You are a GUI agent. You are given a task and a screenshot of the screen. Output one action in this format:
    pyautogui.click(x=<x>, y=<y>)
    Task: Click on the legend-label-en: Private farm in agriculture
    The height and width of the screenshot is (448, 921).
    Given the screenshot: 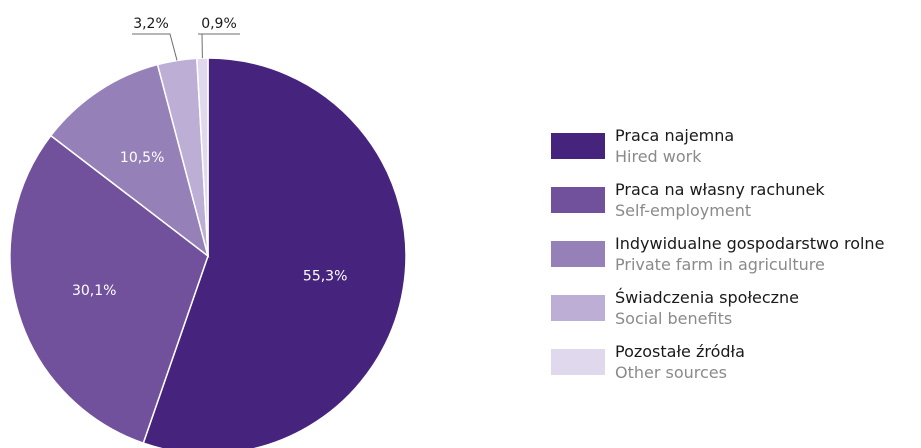 What is the action you would take?
    pyautogui.click(x=720, y=264)
    